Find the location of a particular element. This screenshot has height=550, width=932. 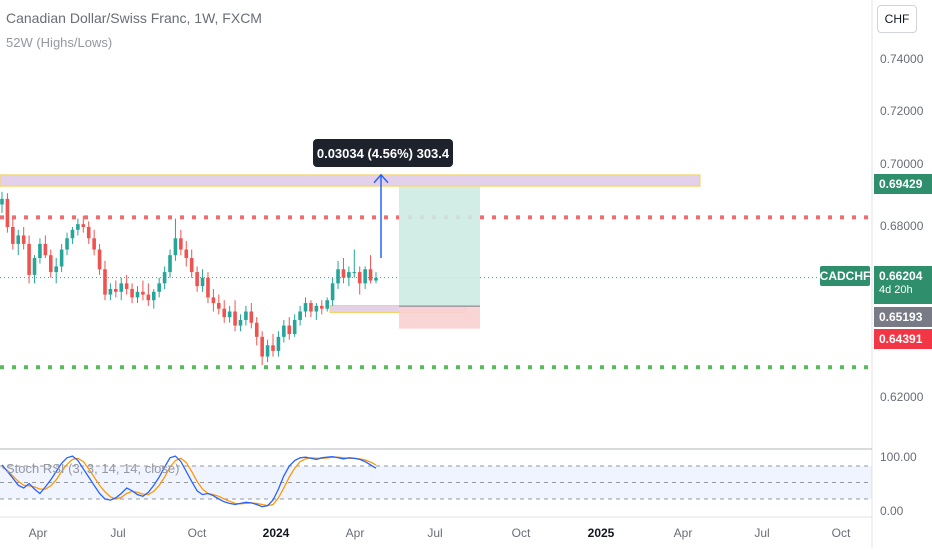

last-price-tag: 0.66204 4d 20h is located at coordinates (903, 285).